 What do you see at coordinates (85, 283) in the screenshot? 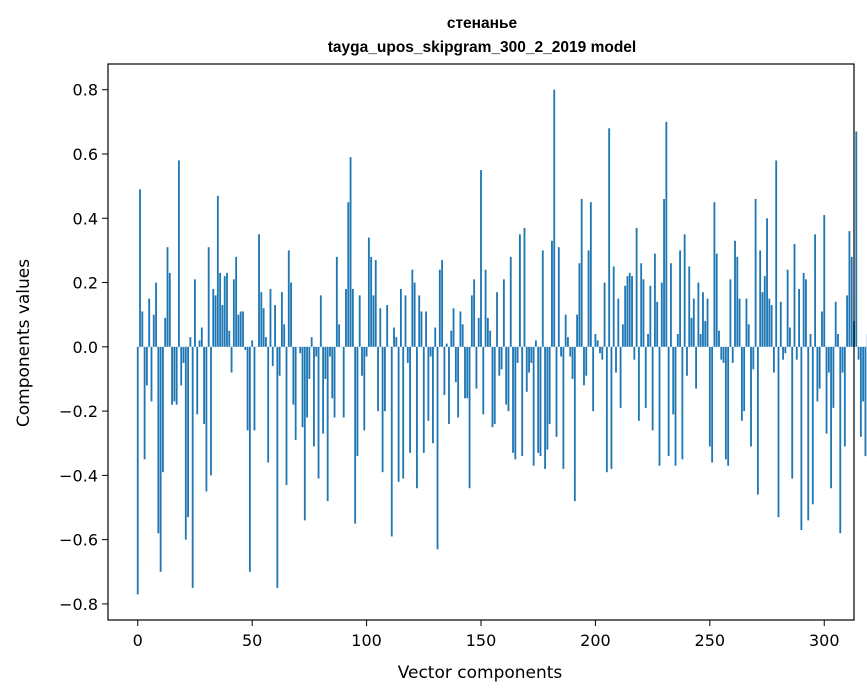
I see `y-tick-label: 0.2` at bounding box center [85, 283].